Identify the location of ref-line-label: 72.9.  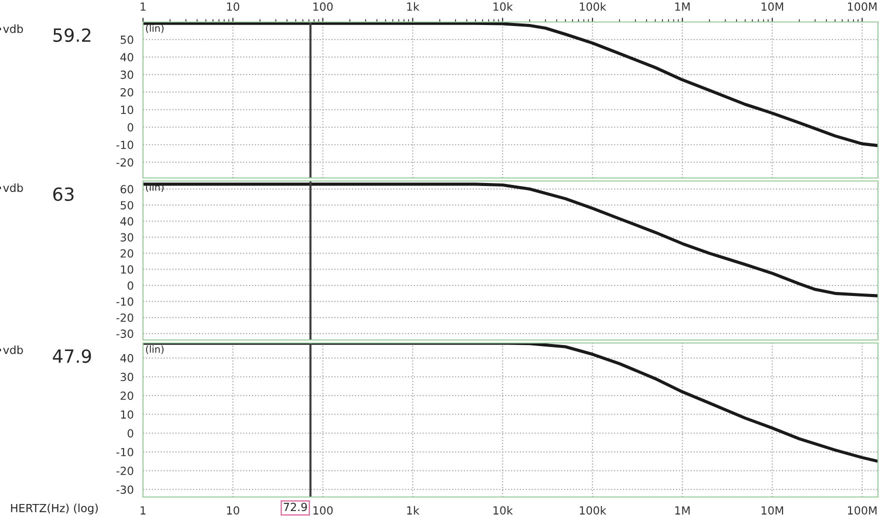
(295, 507).